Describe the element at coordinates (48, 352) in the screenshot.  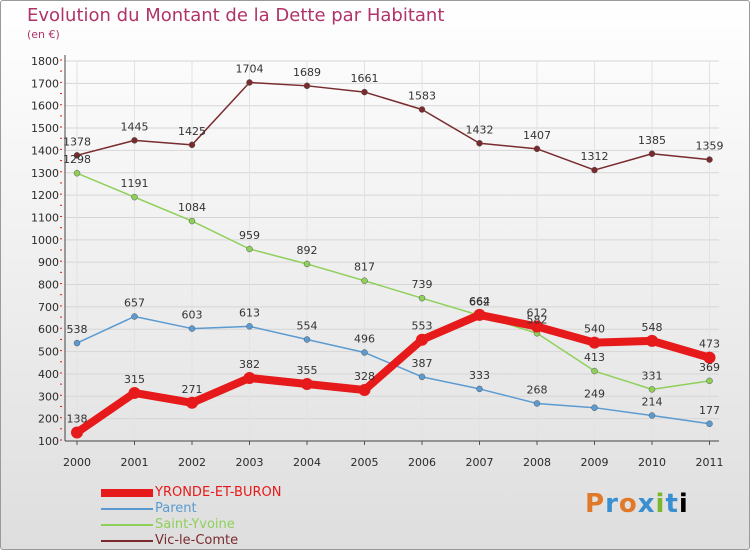
I see `y-tick-label: 500` at that location.